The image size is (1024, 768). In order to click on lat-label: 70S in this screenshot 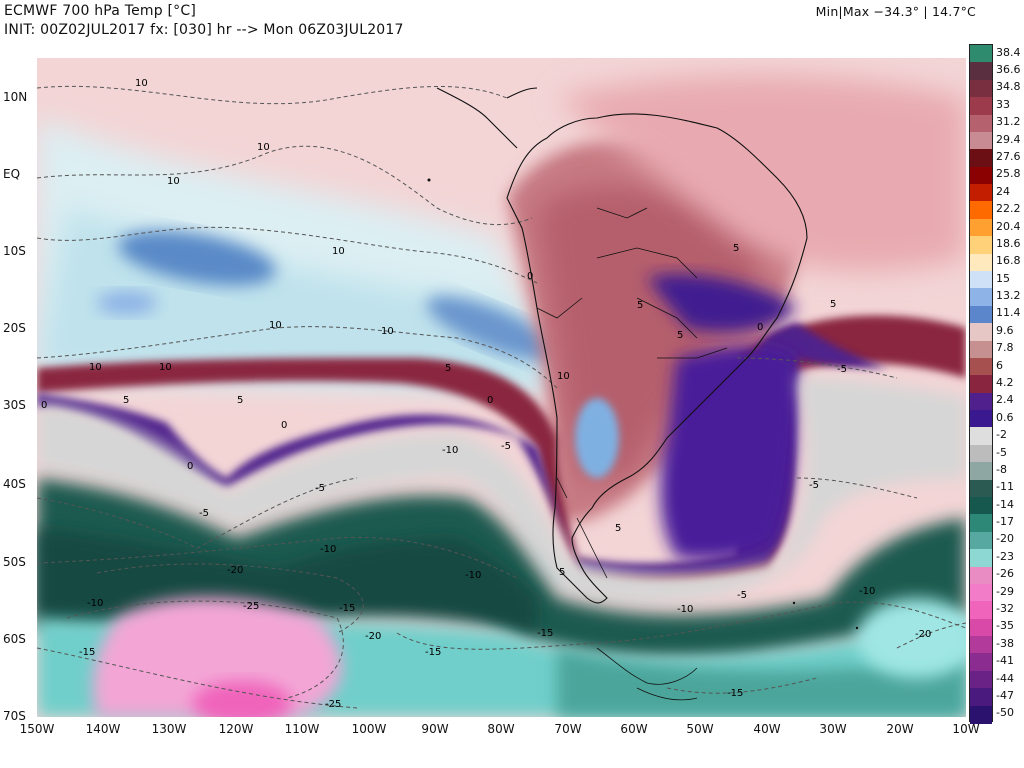, I will do `click(14, 716)`.